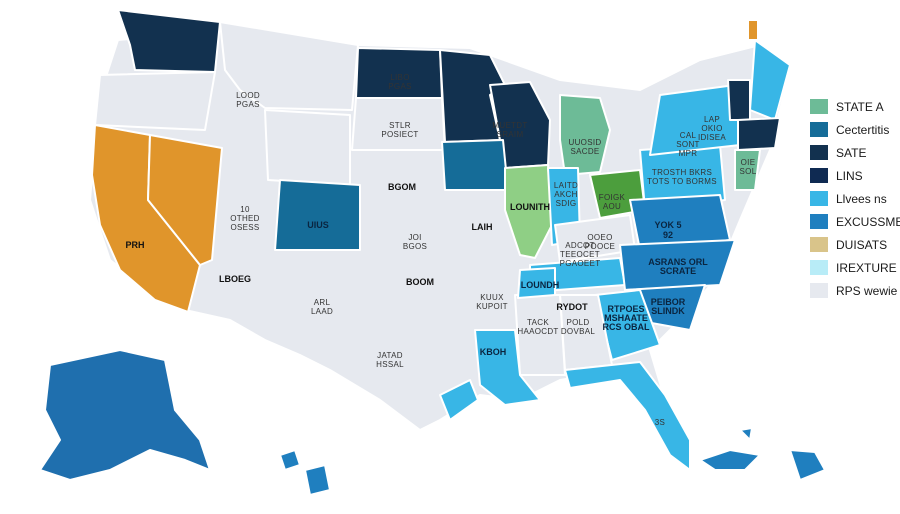 This screenshot has height=514, width=900. I want to click on label-california: PRH, so click(134, 245).